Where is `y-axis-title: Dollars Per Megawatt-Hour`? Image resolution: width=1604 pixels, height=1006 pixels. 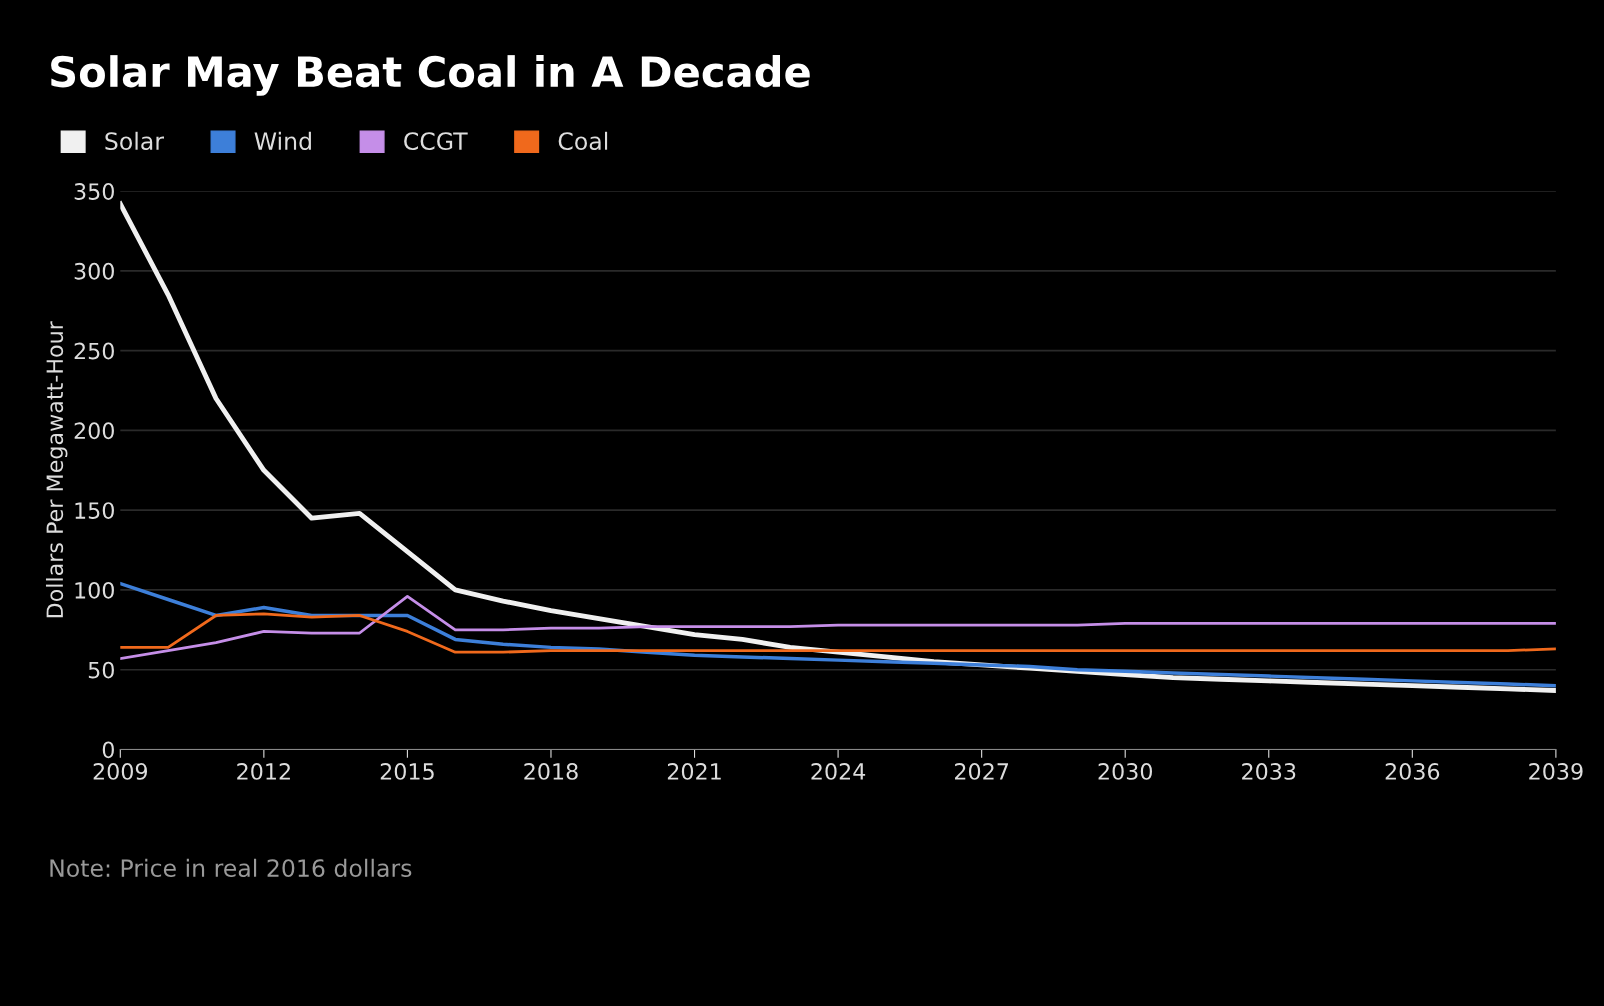
y-axis-title: Dollars Per Megawatt-Hour is located at coordinates (56, 469).